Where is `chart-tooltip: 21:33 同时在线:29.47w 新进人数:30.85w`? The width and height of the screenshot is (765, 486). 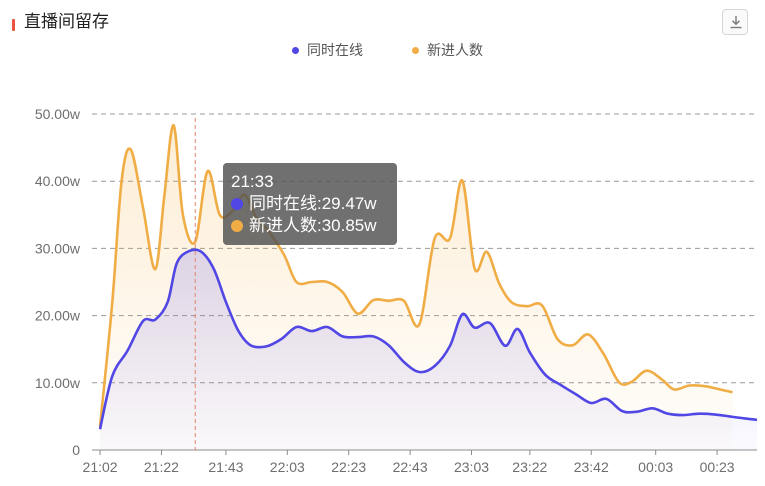 chart-tooltip: 21:33 同时在线:29.47w 新进人数:30.85w is located at coordinates (310, 204).